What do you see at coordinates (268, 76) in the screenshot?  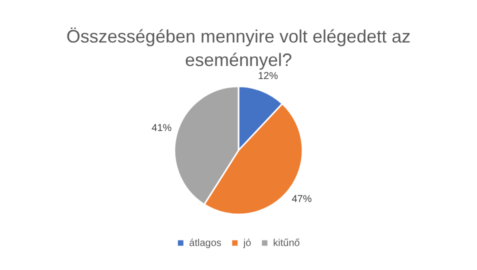 I see `data-label: 12%` at bounding box center [268, 76].